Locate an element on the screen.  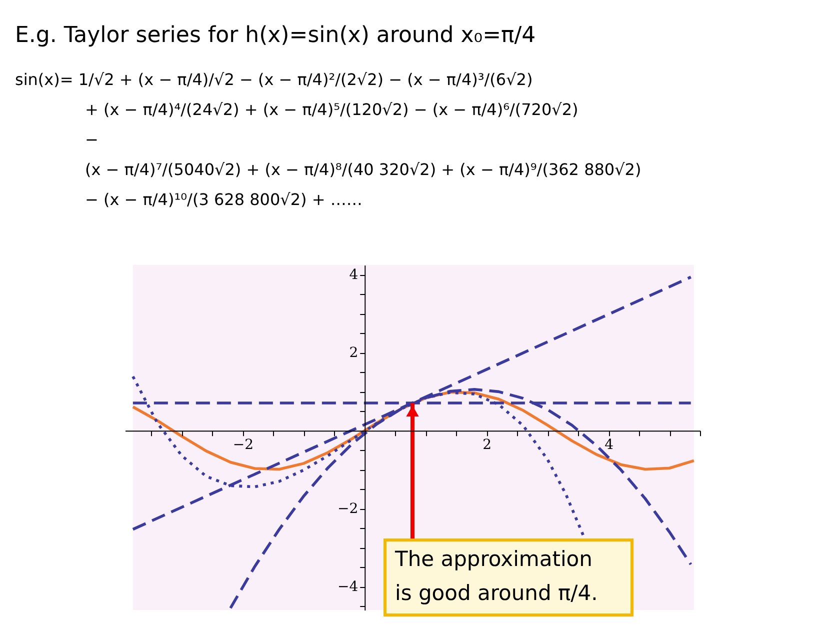
y-tick-label: −2 is located at coordinates (347, 509).